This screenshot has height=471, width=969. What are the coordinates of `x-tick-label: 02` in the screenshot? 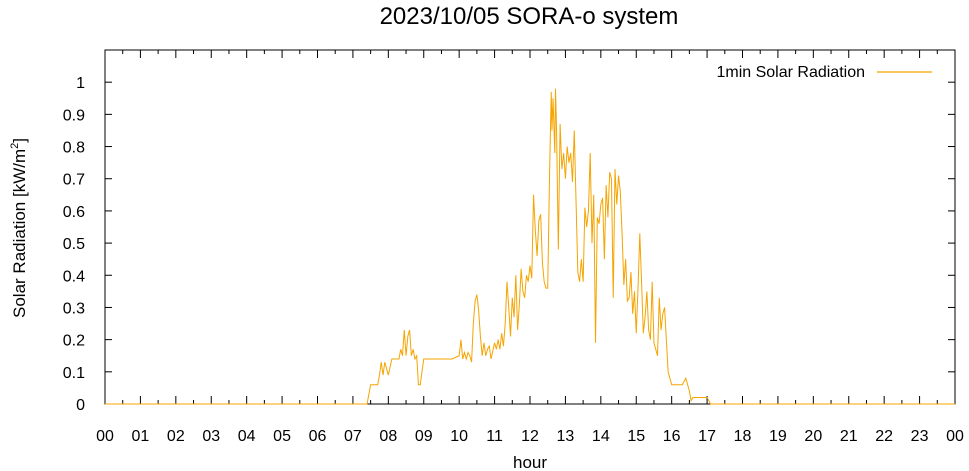 It's located at (176, 436).